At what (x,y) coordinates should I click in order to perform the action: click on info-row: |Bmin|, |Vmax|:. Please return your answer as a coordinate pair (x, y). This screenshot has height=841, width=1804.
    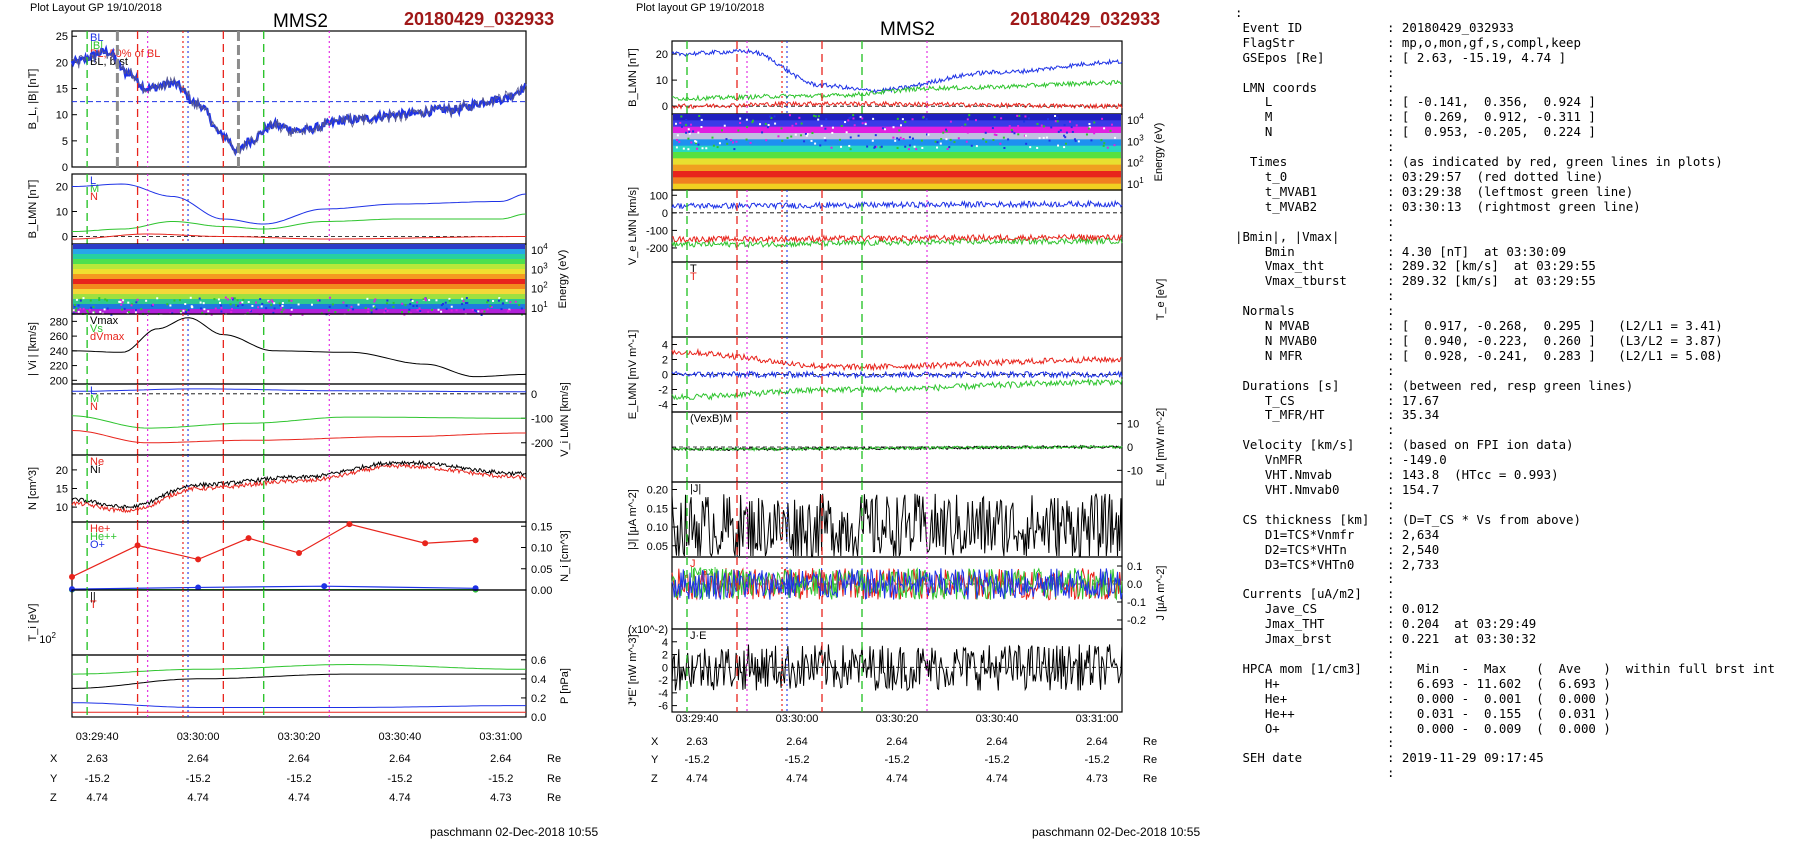
    Looking at the image, I should click on (1505, 237).